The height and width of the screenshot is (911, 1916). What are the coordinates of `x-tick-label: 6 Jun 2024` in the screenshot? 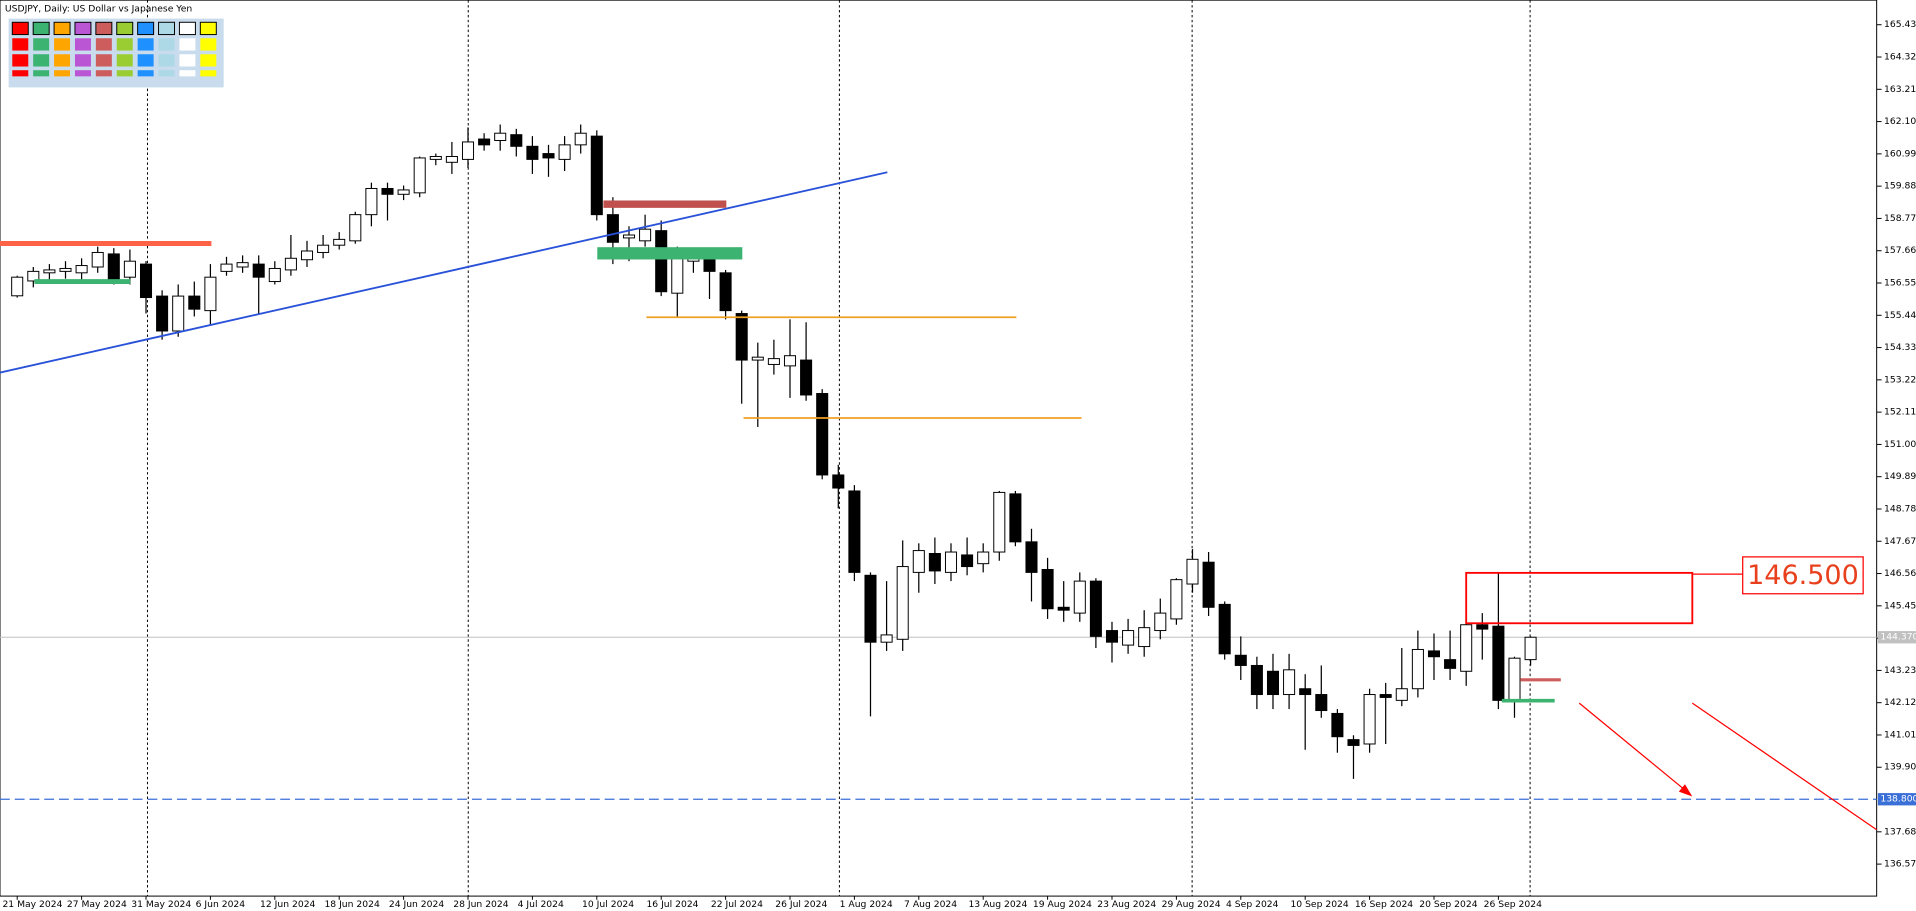 It's located at (221, 904).